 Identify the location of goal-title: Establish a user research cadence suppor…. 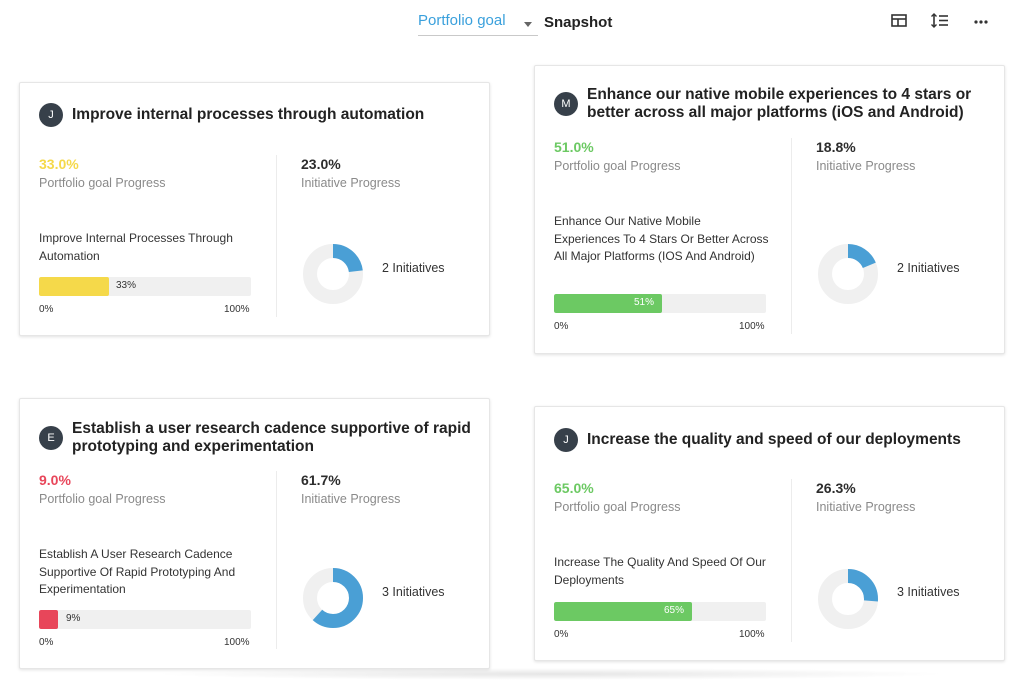
(271, 437).